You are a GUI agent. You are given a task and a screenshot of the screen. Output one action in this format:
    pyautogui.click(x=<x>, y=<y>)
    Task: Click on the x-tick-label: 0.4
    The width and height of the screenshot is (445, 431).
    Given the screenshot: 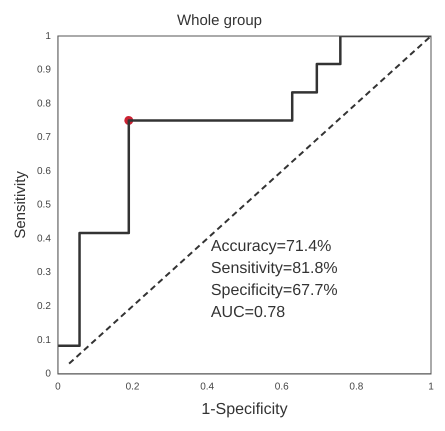 What is the action you would take?
    pyautogui.click(x=207, y=387)
    